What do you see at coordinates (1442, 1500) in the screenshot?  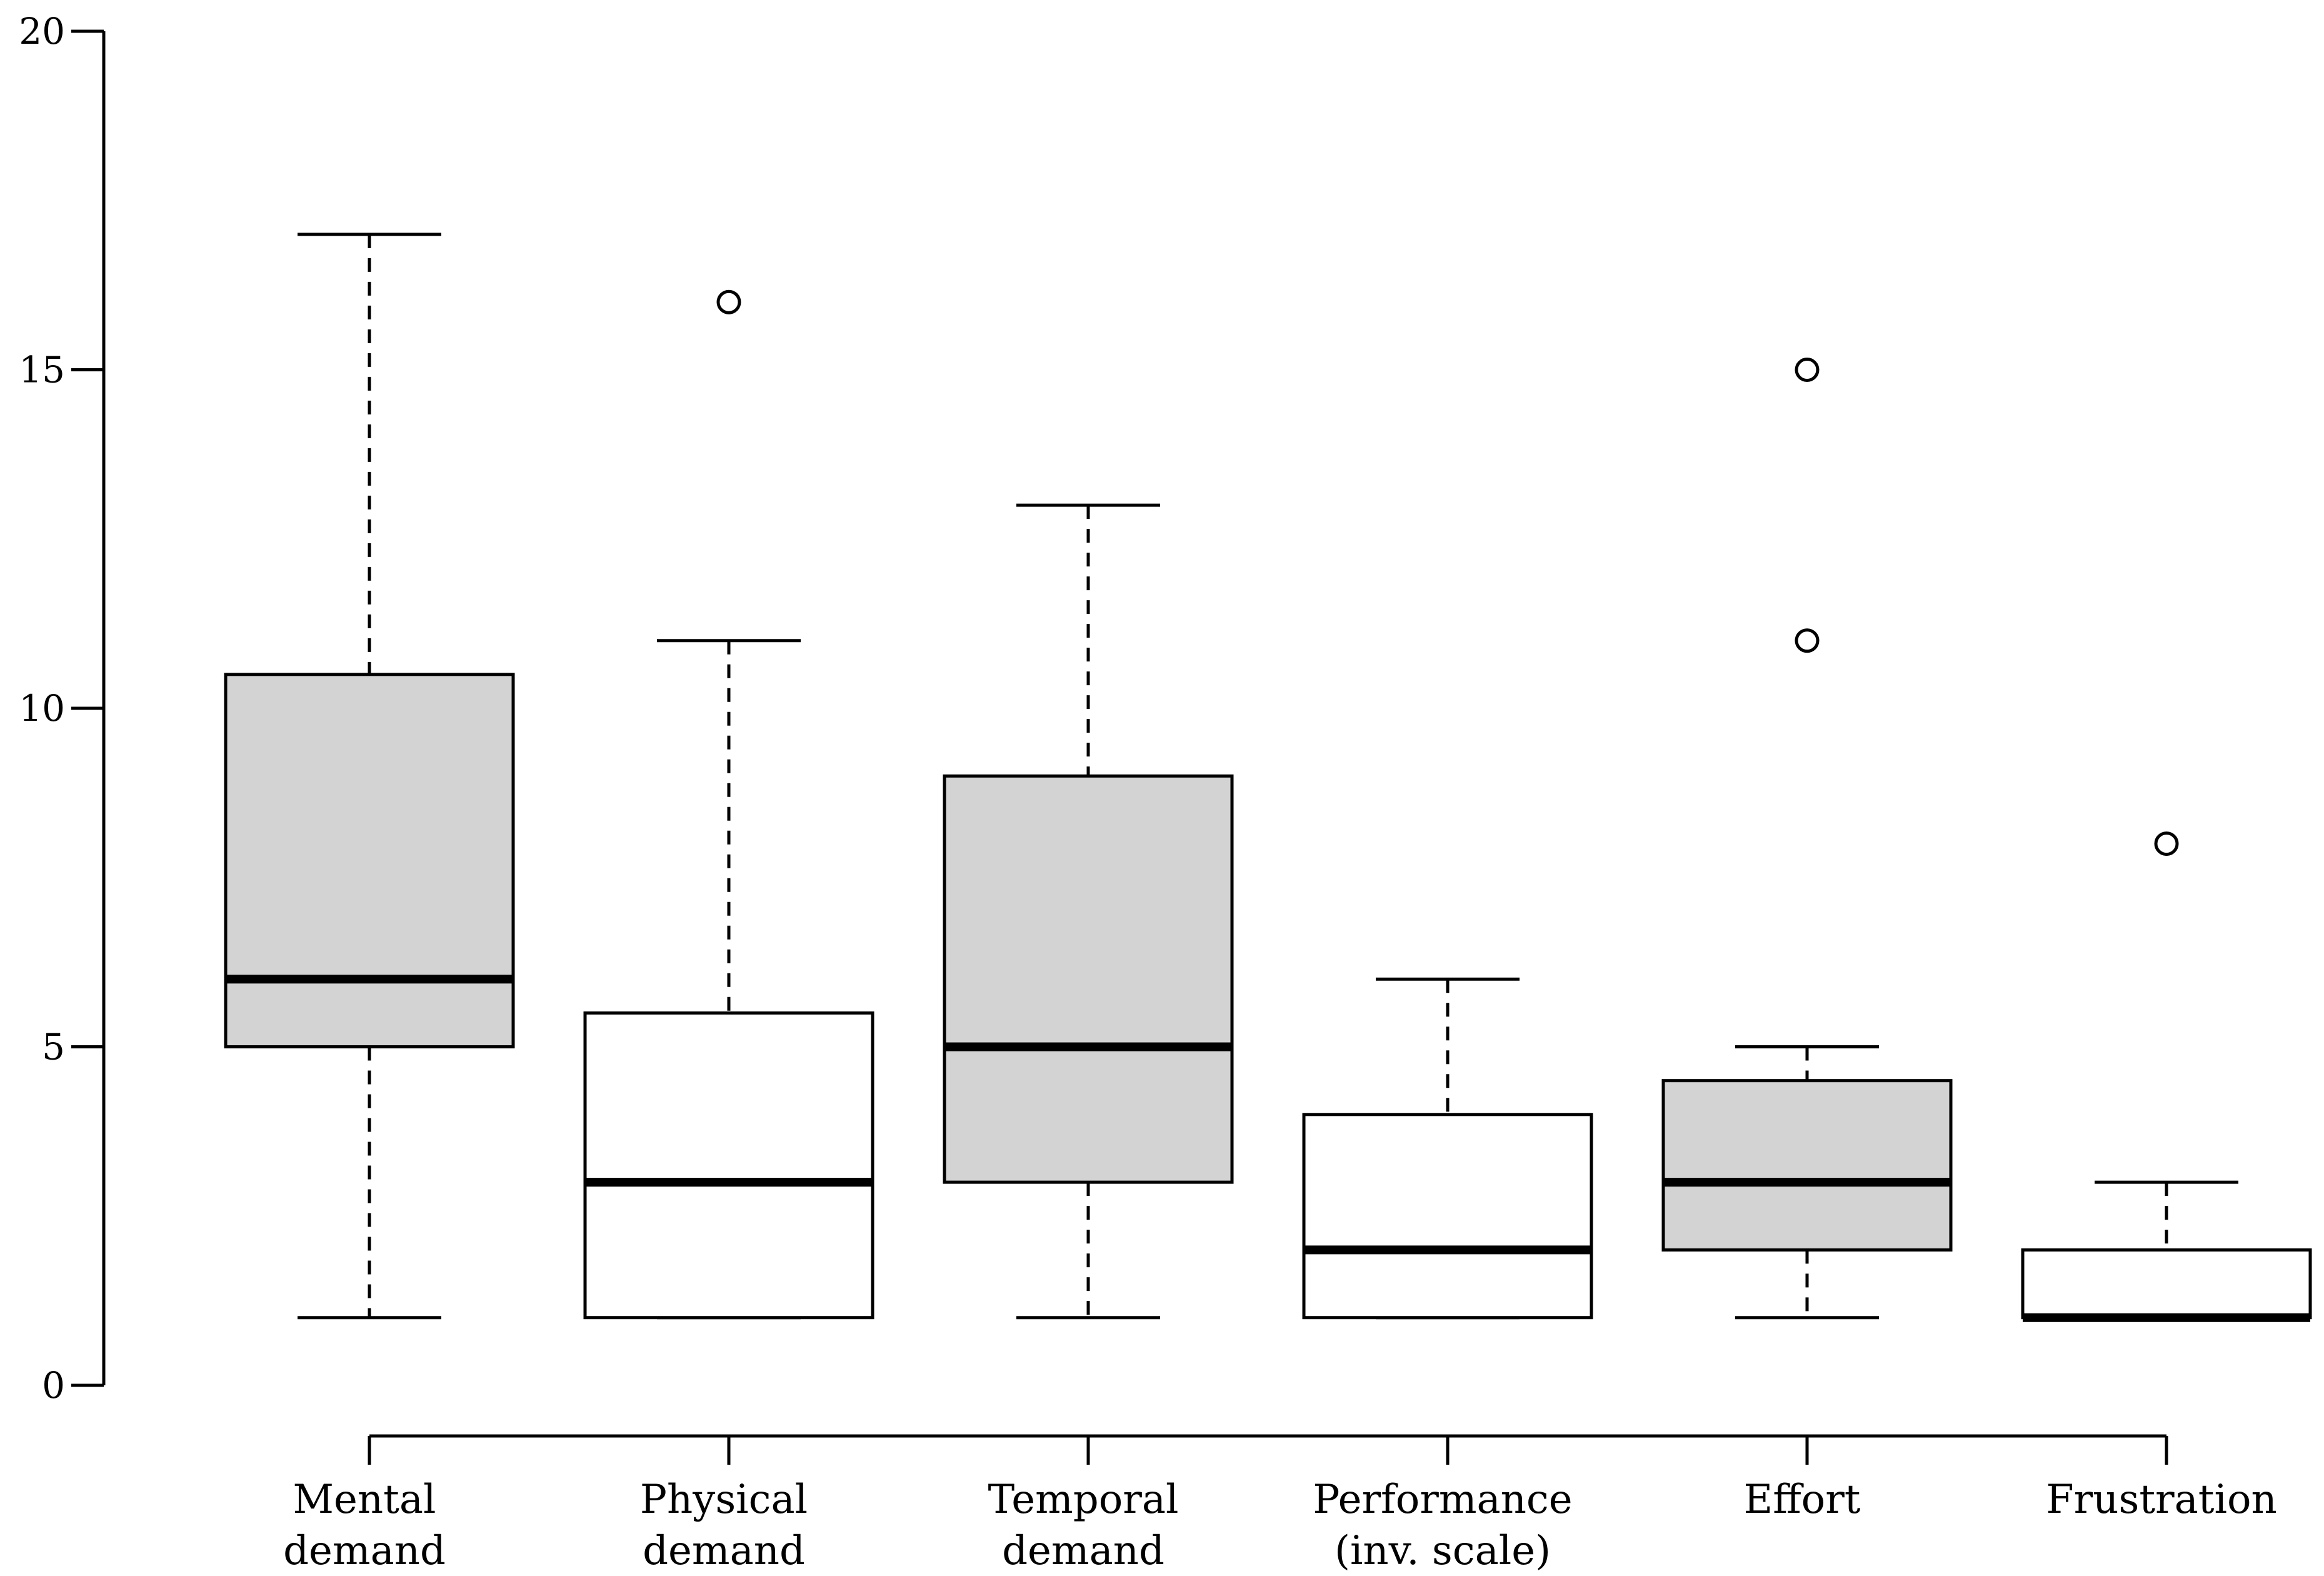 I see `x-category-label-line: Performance` at bounding box center [1442, 1500].